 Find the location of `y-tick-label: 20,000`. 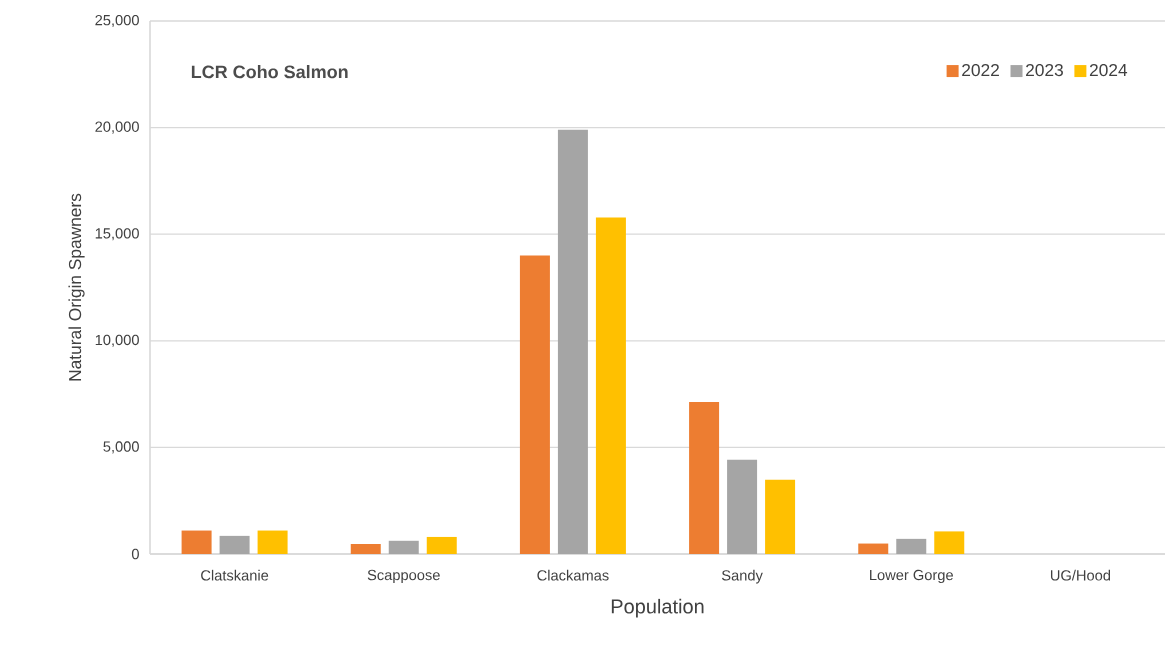

y-tick-label: 20,000 is located at coordinates (117, 127).